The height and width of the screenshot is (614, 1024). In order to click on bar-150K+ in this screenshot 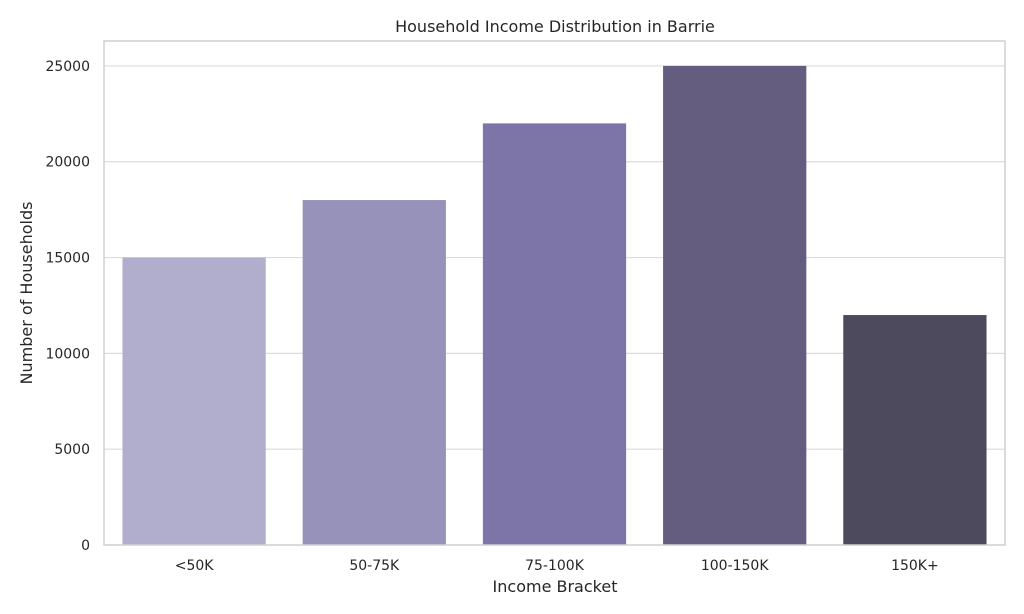, I will do `click(915, 430)`.